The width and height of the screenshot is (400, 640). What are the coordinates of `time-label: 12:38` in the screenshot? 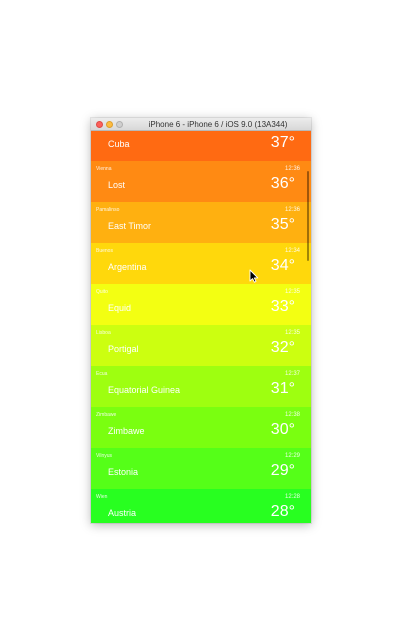 It's located at (292, 415).